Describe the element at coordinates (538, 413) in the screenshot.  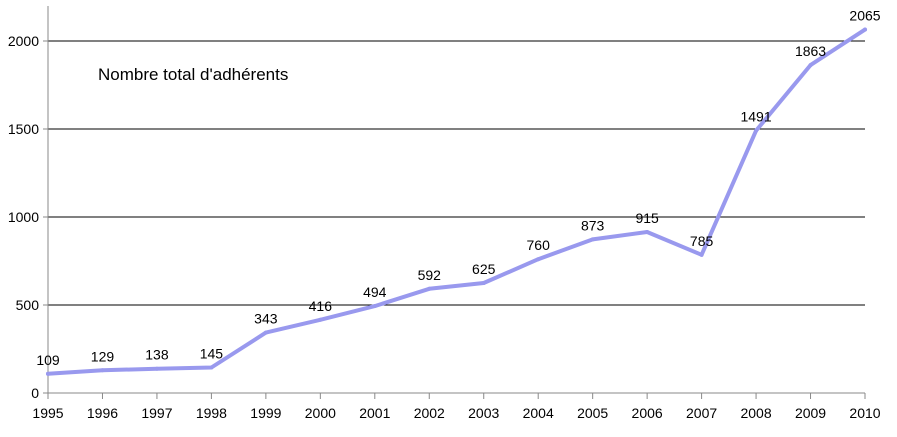
I see `x-tick-label: 2004` at that location.